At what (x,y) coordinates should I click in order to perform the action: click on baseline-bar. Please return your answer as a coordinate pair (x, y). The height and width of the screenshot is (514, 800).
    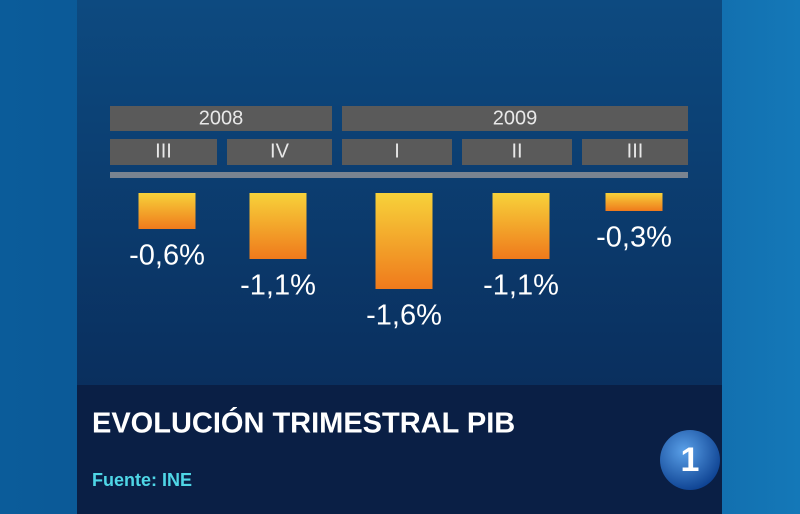
    Looking at the image, I should click on (399, 175).